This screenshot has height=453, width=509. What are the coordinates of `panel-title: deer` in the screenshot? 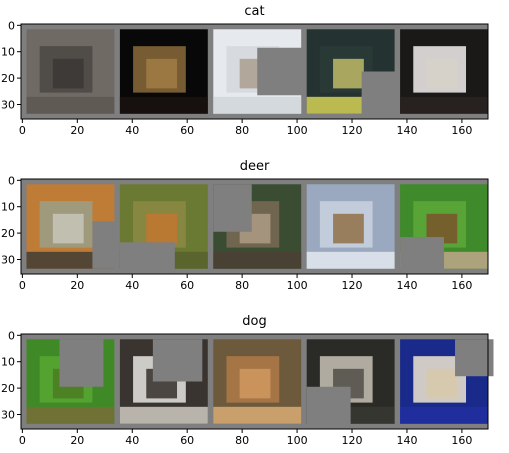 It's located at (255, 166).